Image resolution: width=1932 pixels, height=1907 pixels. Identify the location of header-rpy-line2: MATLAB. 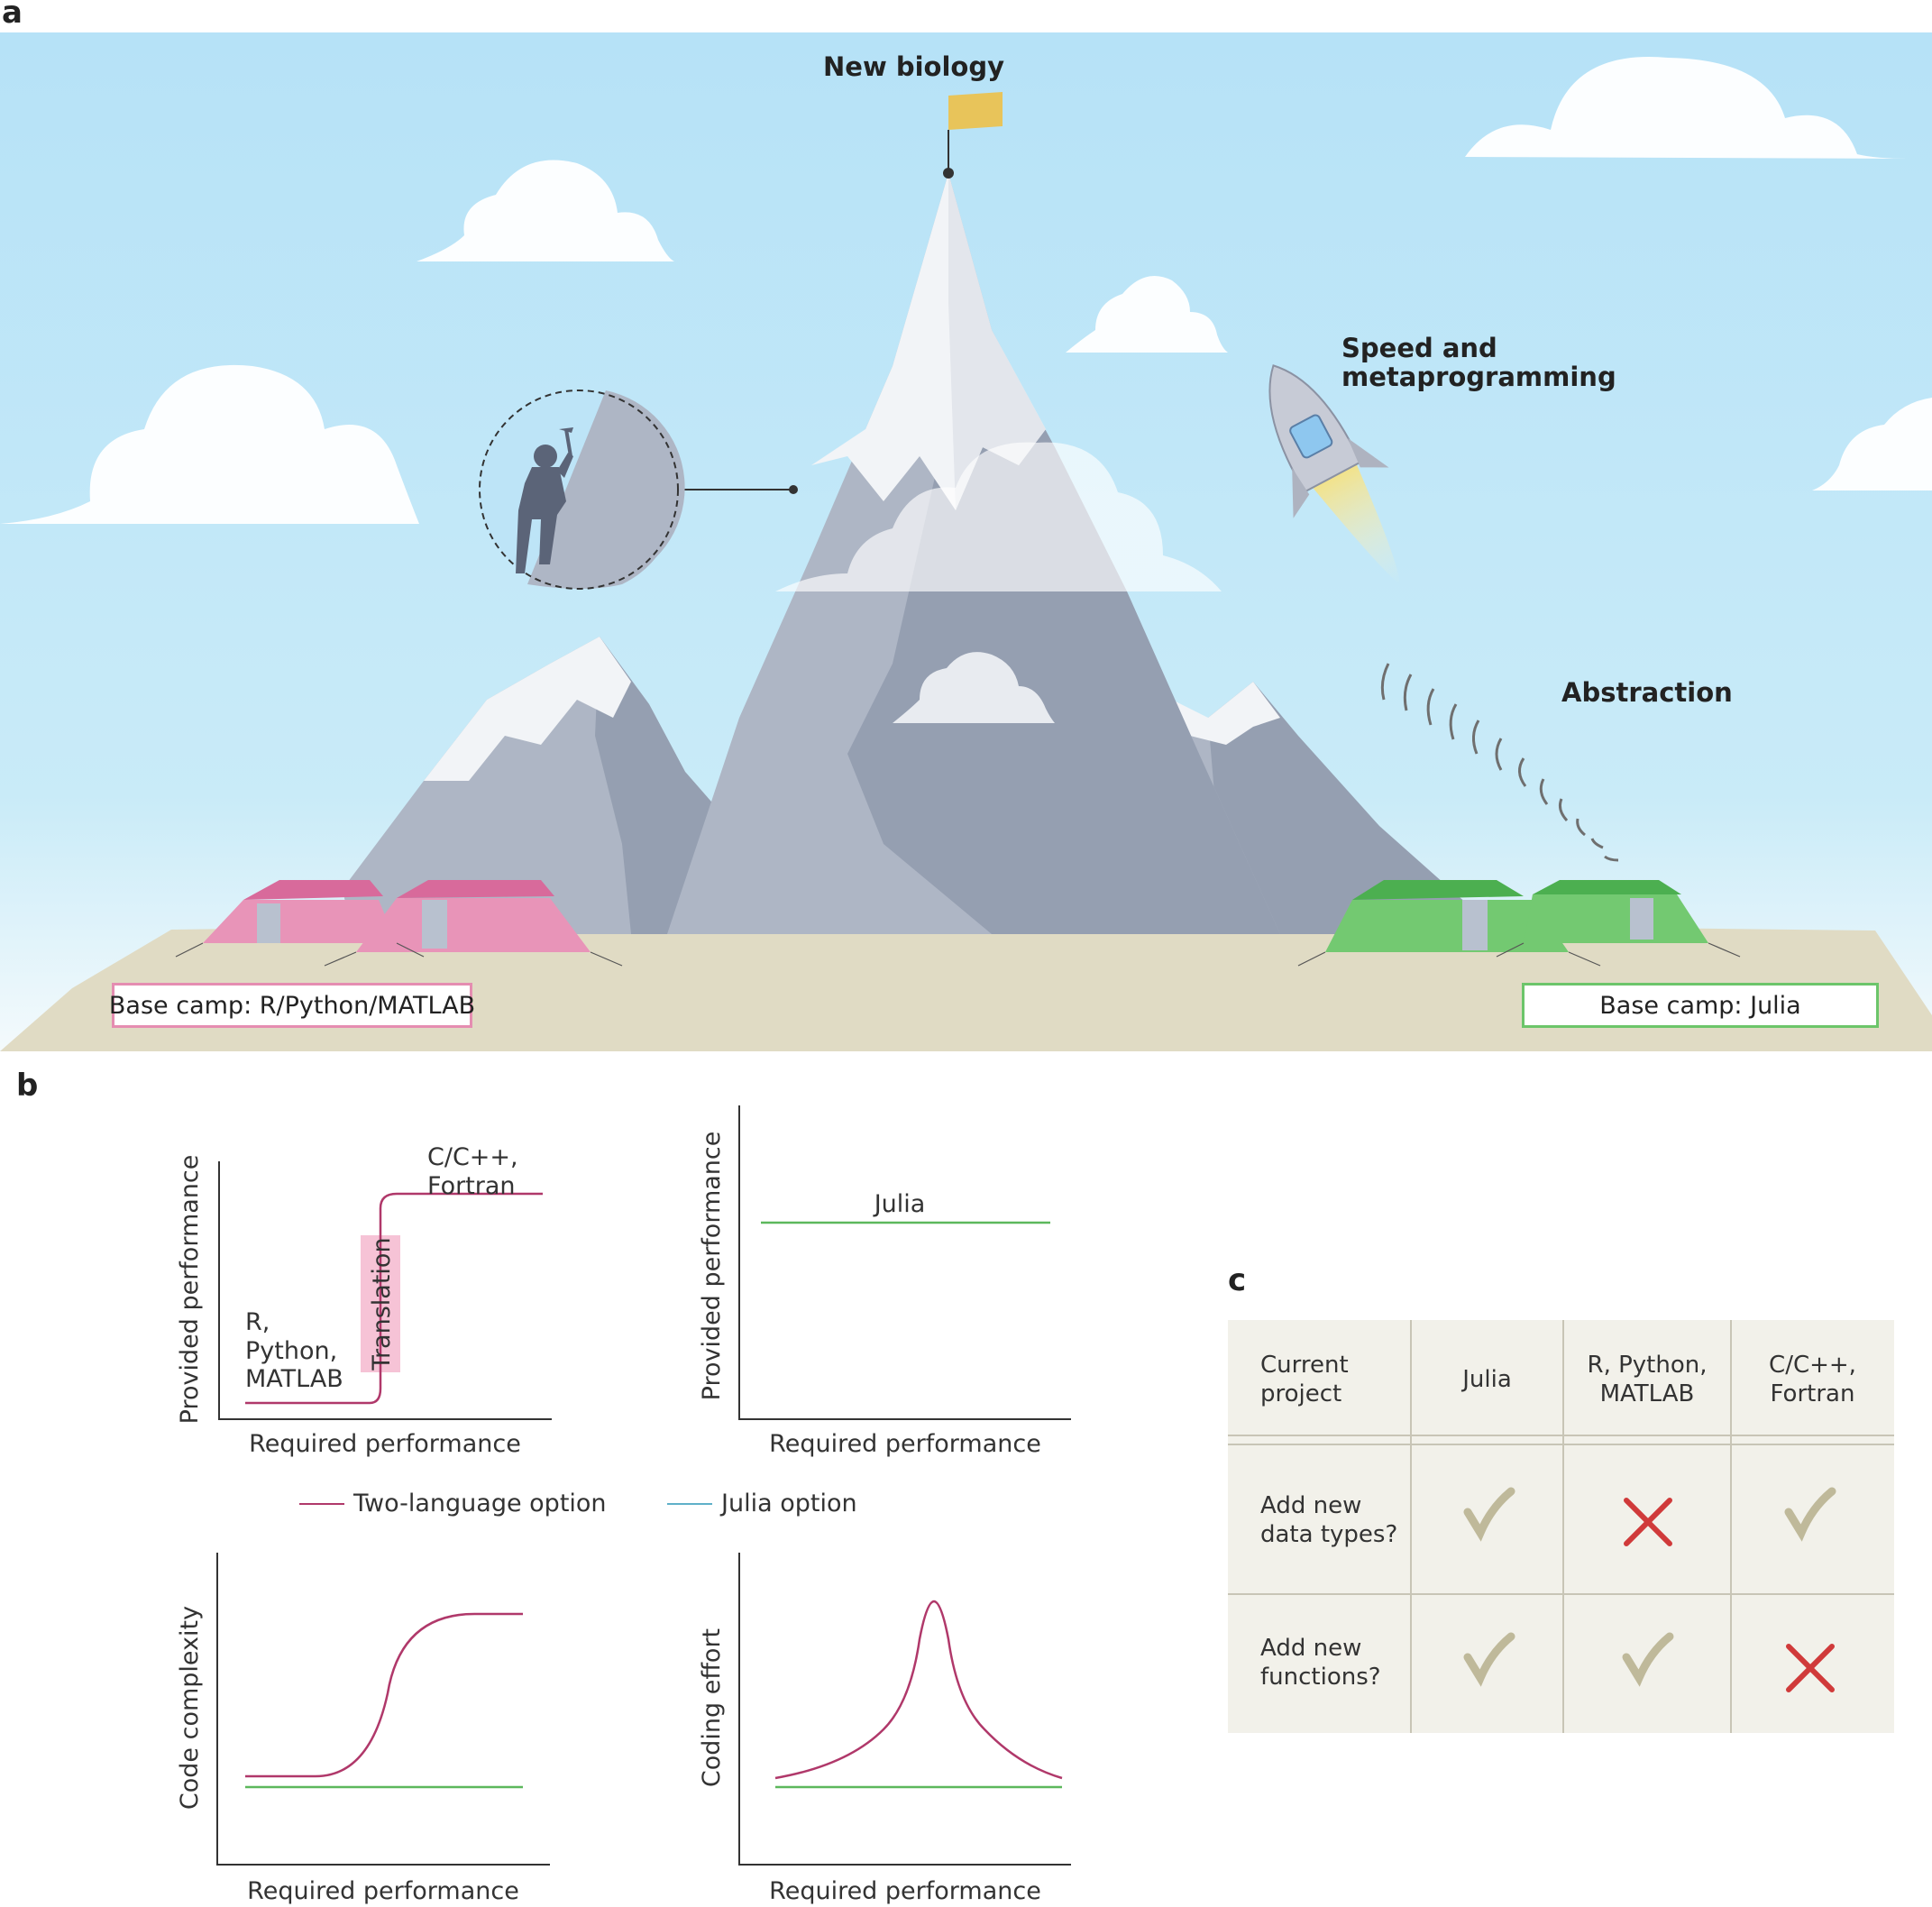
(1647, 1393).